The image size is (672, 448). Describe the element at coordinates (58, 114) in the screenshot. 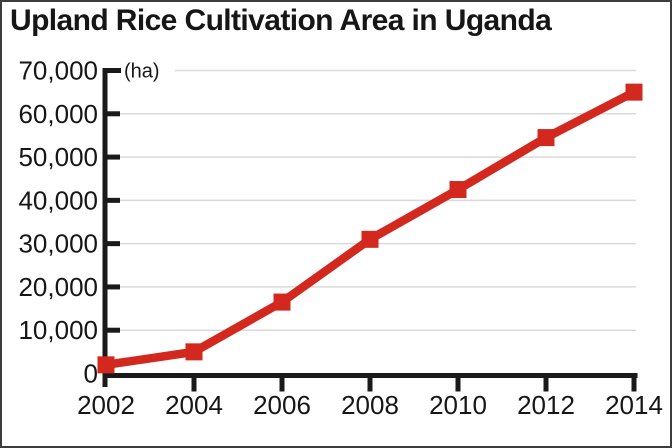

I see `y-tick-label: 60,000` at that location.